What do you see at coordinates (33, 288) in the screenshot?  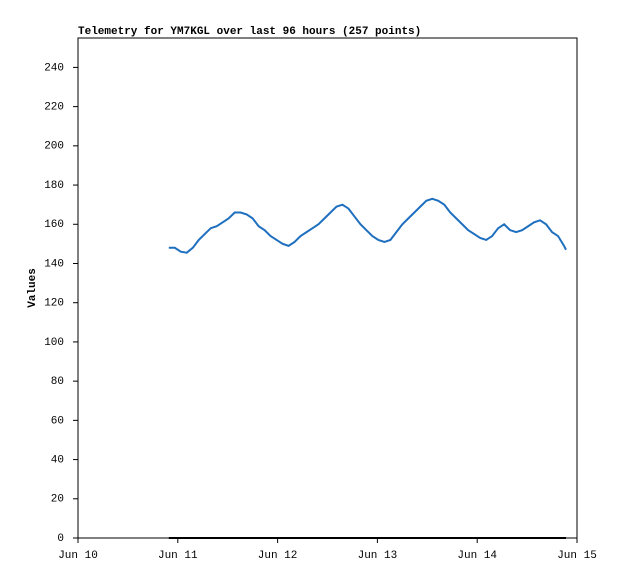 I see `y-axis-label: Values` at bounding box center [33, 288].